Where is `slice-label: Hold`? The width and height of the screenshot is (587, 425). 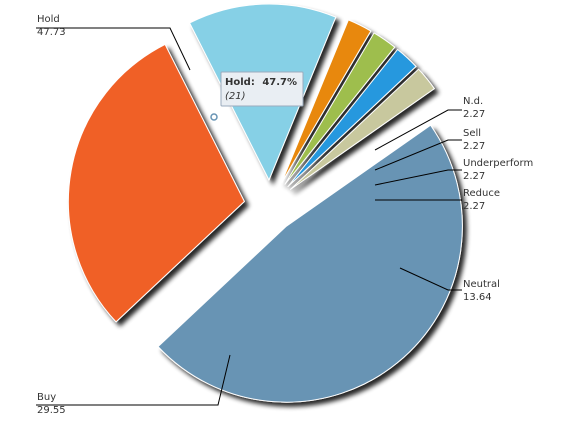
slice-label: Hold is located at coordinates (48, 19).